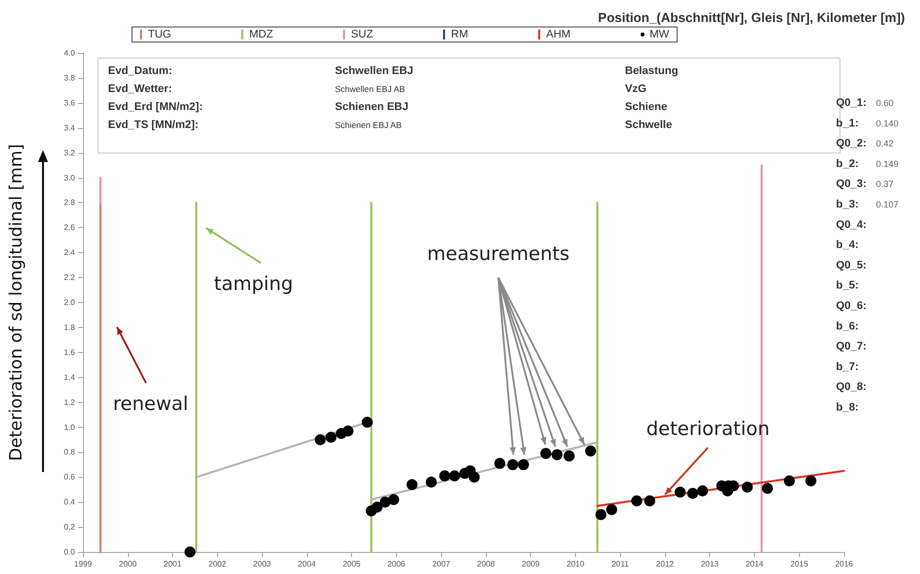  I want to click on y-tick-label: 2.6, so click(70, 227).